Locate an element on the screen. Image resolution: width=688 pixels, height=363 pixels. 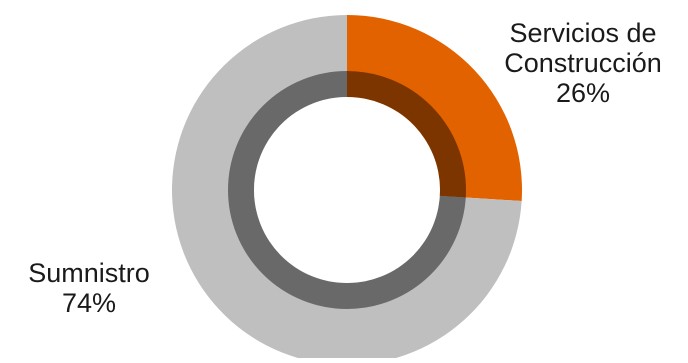
slice-label-sumnistro: Sumnistro 74% is located at coordinates (89, 288).